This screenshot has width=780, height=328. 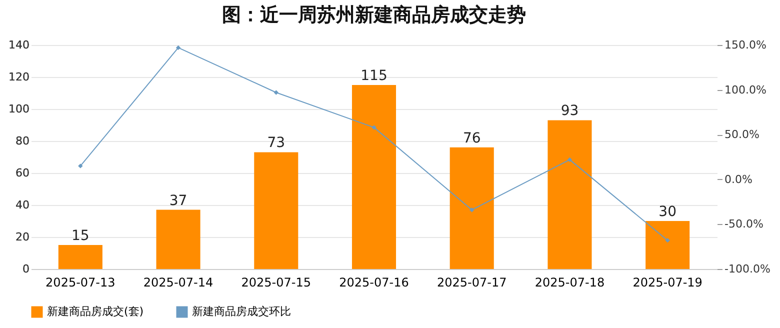 I want to click on x-tick-label: 2025-07-16, so click(x=374, y=283).